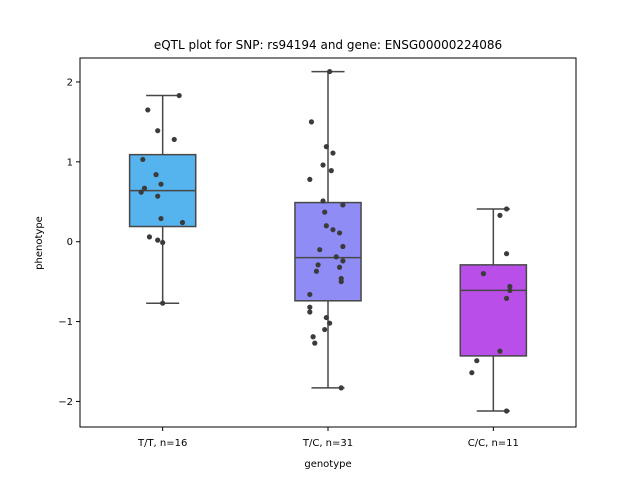 The image size is (640, 480). What do you see at coordinates (70, 242) in the screenshot?
I see `y-tick-label: 0` at bounding box center [70, 242].